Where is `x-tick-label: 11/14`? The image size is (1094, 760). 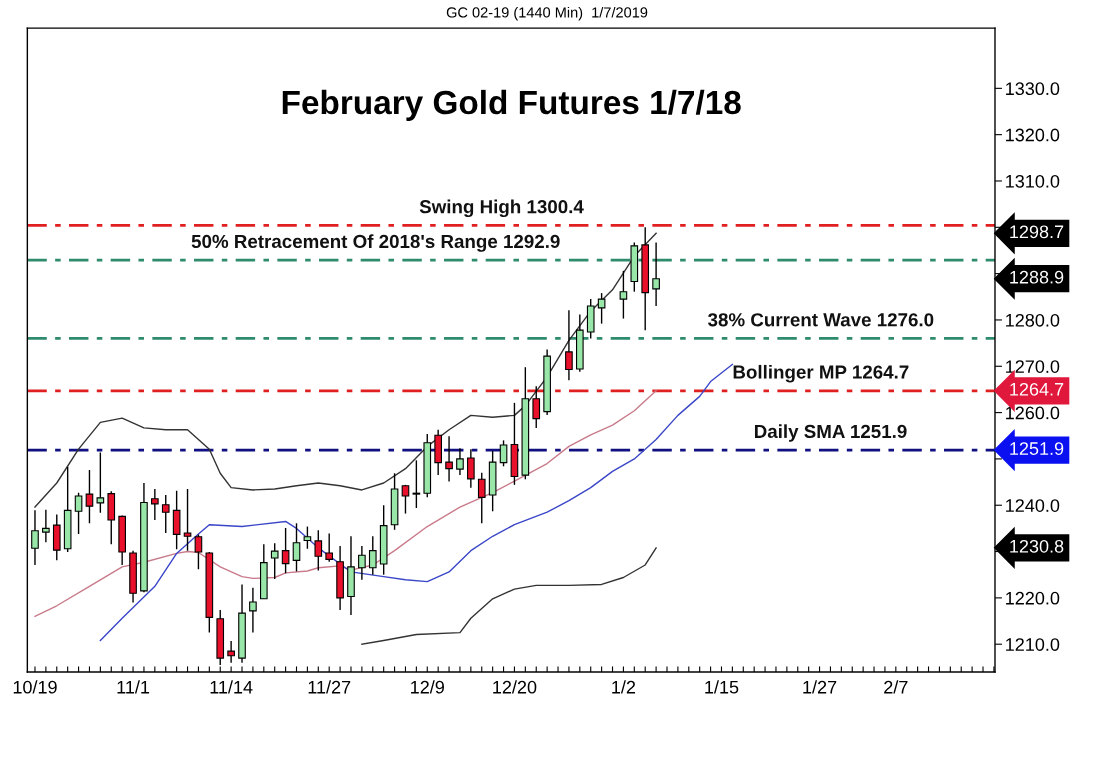 x-tick-label: 11/14 is located at coordinates (231, 687).